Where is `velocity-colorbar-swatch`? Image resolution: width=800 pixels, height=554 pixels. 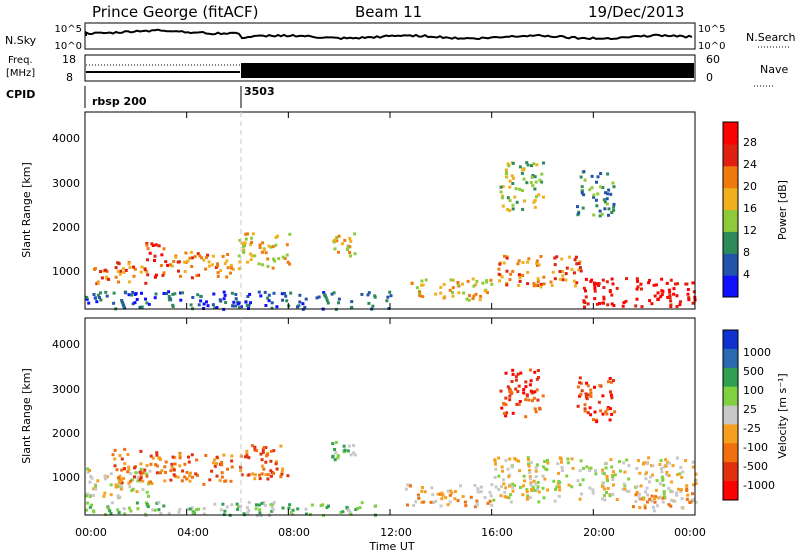
velocity-colorbar-swatch is located at coordinates (730, 358).